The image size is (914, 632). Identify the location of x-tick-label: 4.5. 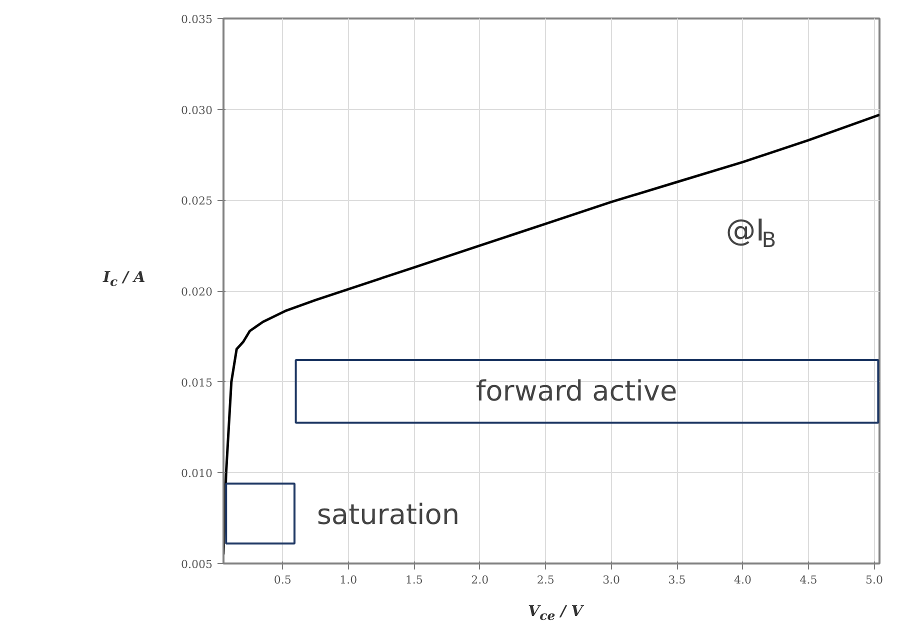
(809, 580).